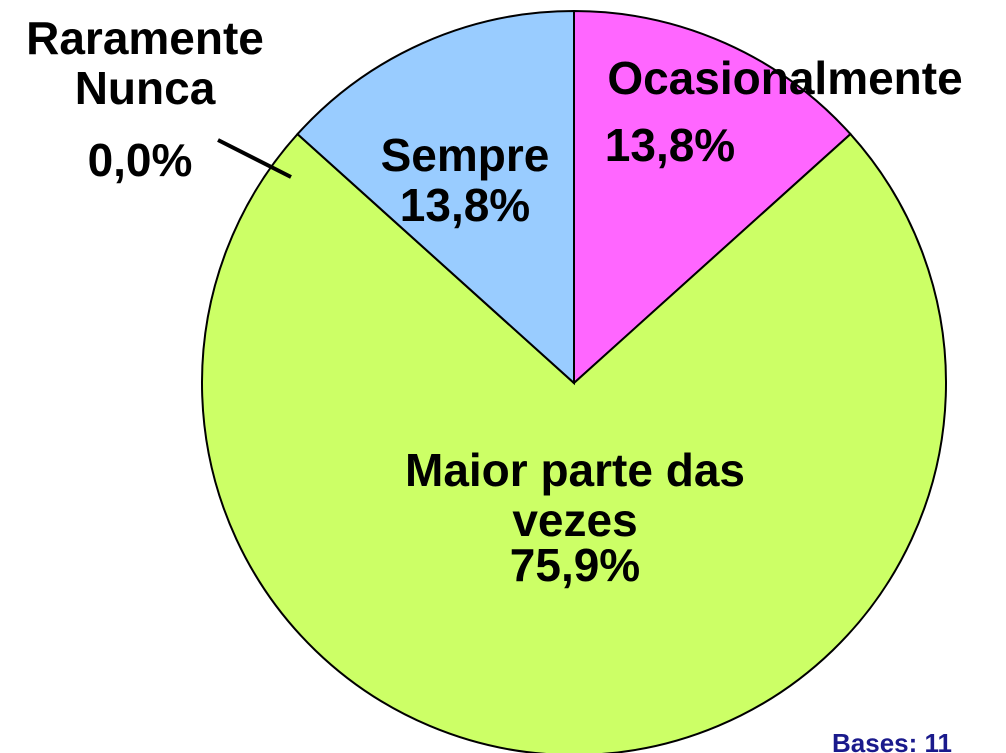 Image resolution: width=1006 pixels, height=753 pixels. What do you see at coordinates (145, 63) in the screenshot?
I see `slice-label: Raramente Nunca` at bounding box center [145, 63].